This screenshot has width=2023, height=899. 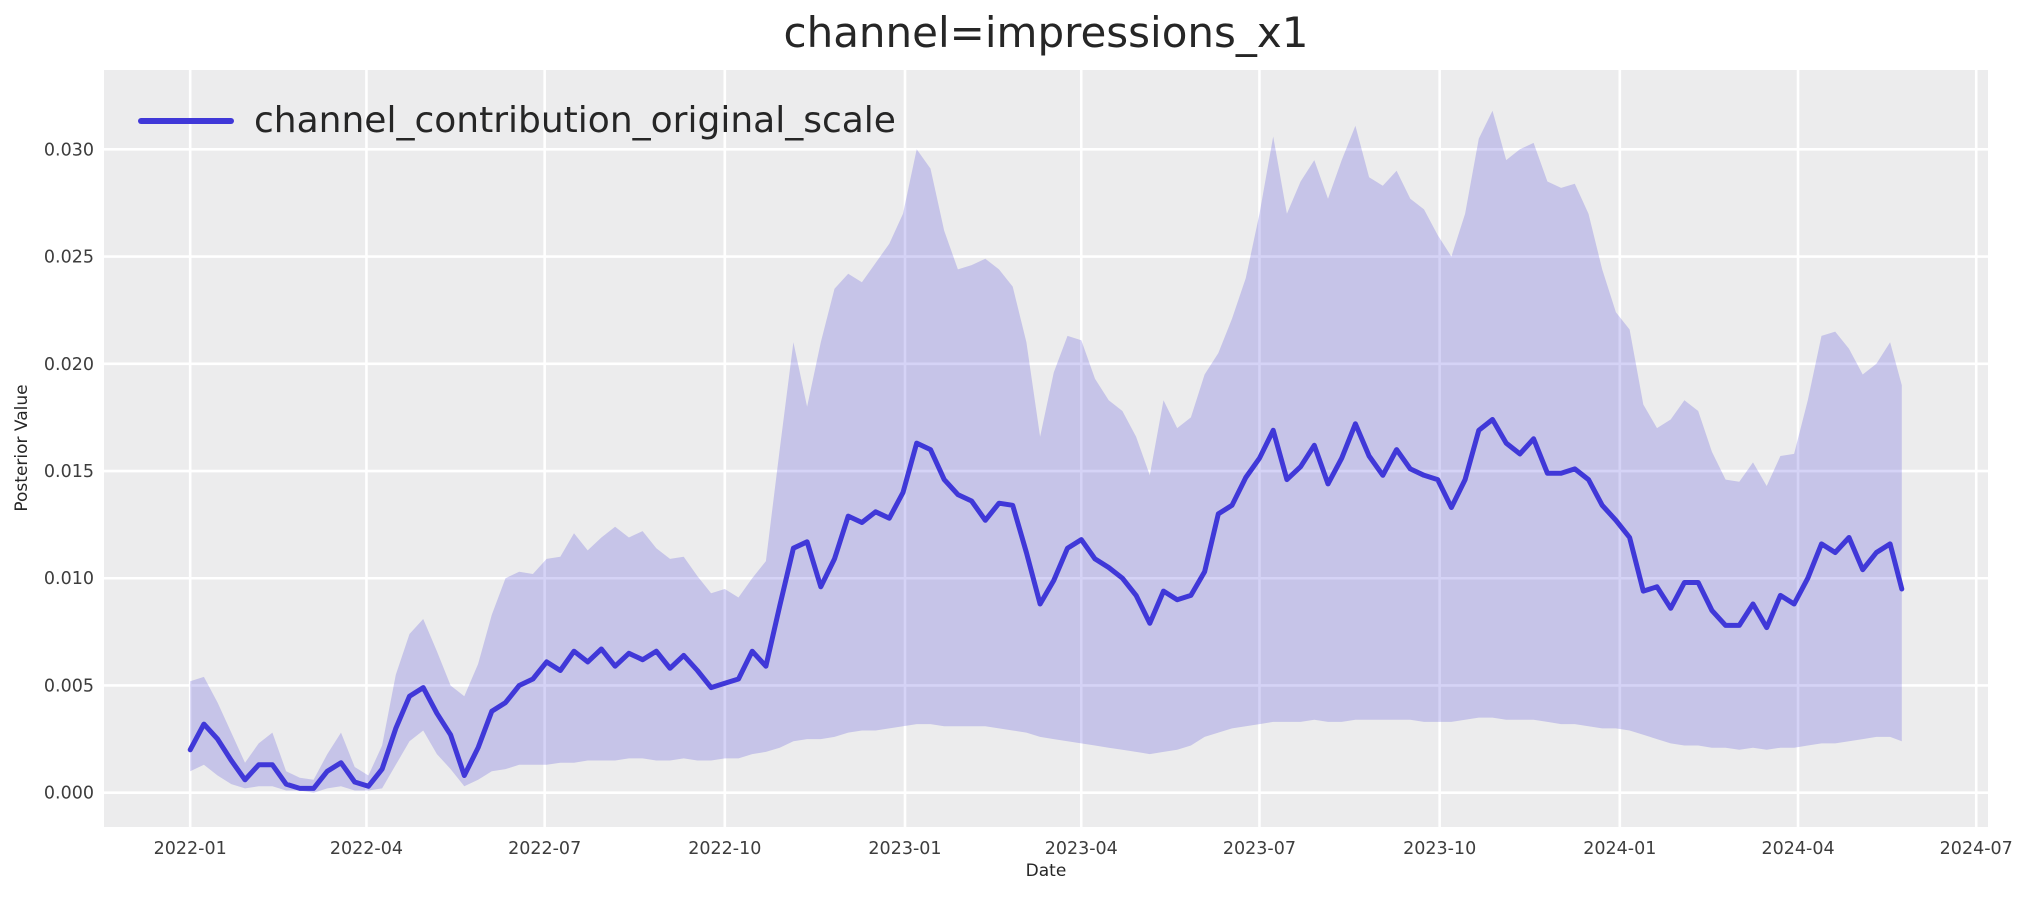 What do you see at coordinates (1797, 849) in the screenshot?
I see `x-tick-label: 2024-04` at bounding box center [1797, 849].